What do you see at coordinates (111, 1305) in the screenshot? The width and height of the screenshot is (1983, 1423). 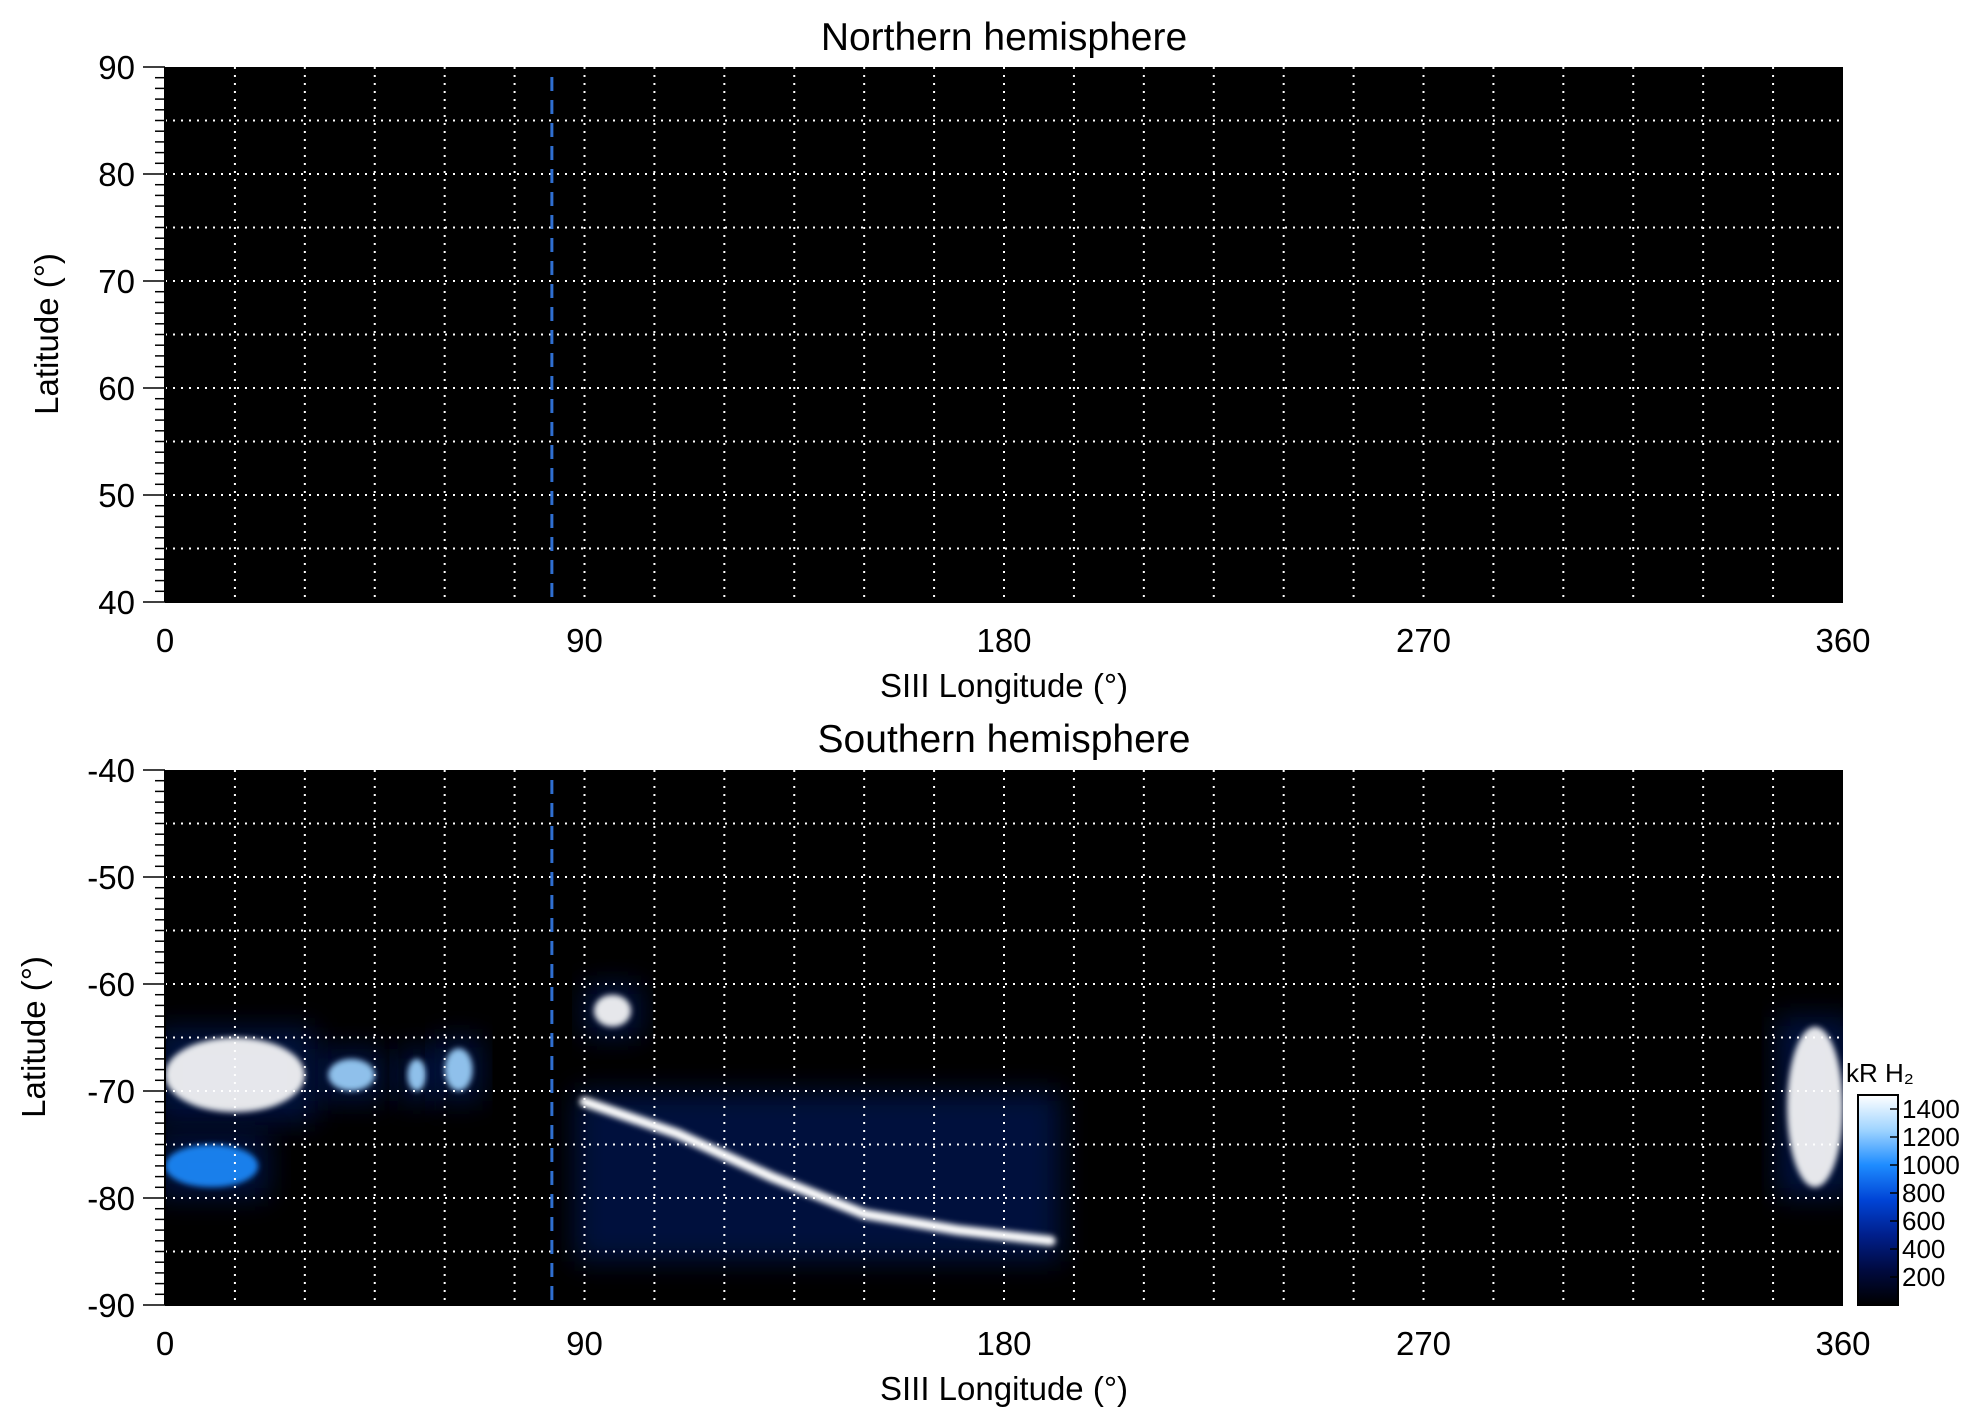 I see `y-tick-label: -90` at bounding box center [111, 1305].